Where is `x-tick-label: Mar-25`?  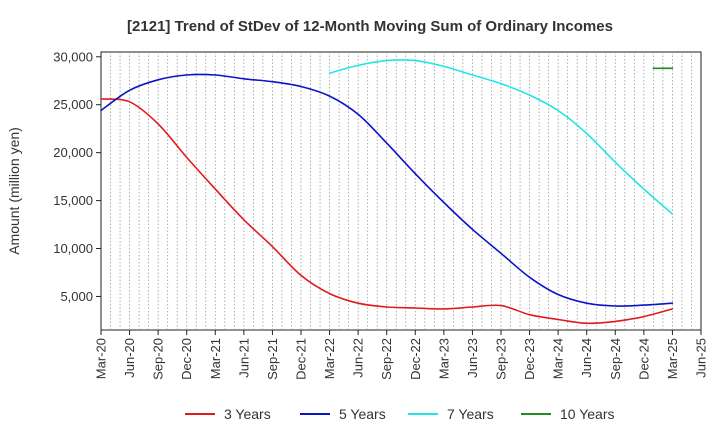
x-tick-label: Mar-25 is located at coordinates (672, 358).